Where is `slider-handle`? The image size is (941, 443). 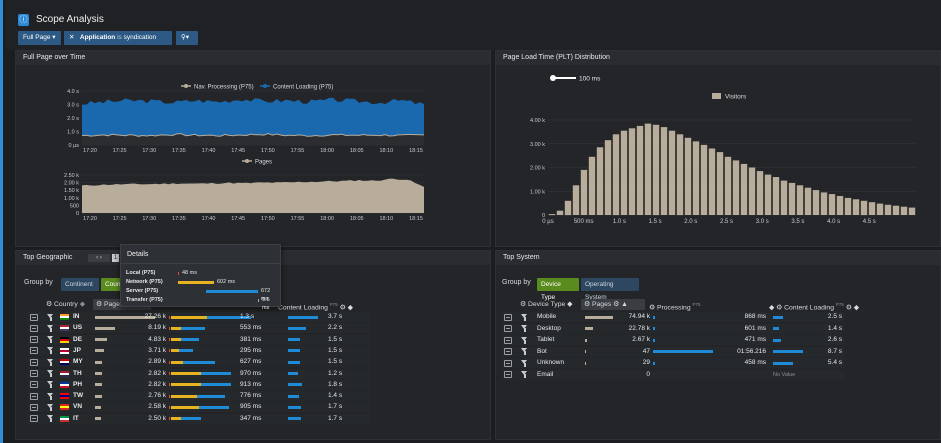
slider-handle is located at coordinates (553, 78).